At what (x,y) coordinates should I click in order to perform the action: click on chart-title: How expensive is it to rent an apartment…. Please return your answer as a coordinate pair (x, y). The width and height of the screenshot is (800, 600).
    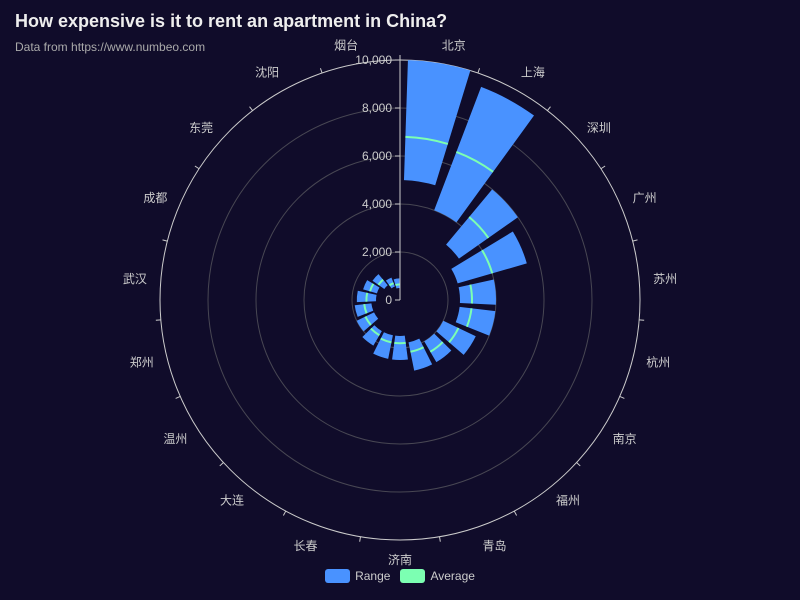
    Looking at the image, I should click on (231, 21).